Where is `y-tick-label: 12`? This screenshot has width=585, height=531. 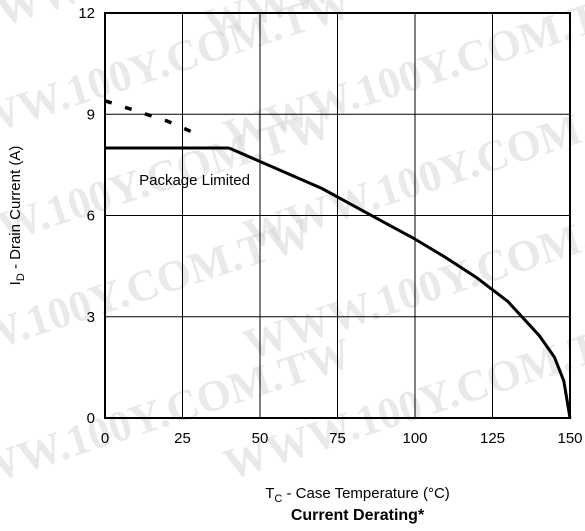 y-tick-label: 12 is located at coordinates (86, 13).